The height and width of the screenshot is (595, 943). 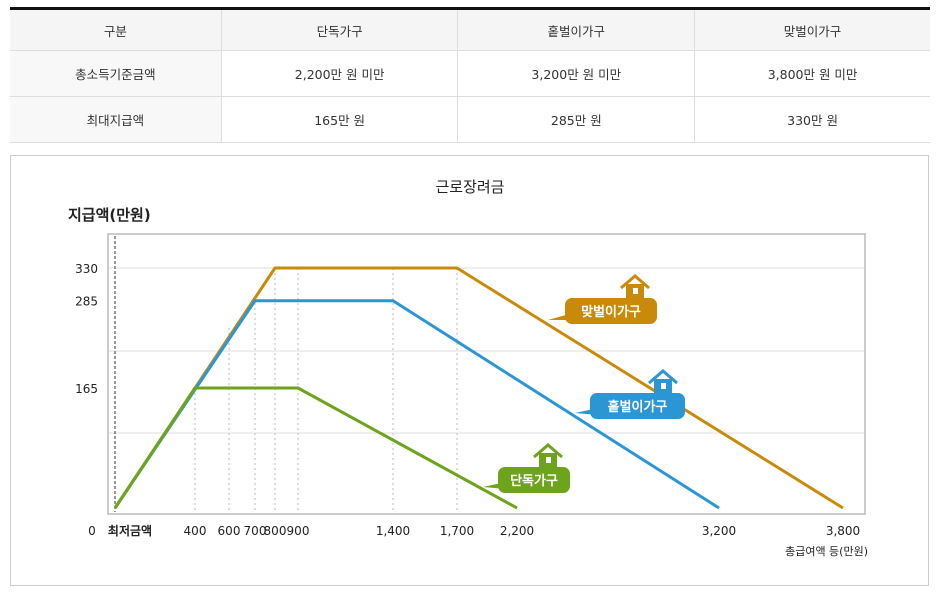 I want to click on row-label: 총소득기준금액, so click(x=116, y=73).